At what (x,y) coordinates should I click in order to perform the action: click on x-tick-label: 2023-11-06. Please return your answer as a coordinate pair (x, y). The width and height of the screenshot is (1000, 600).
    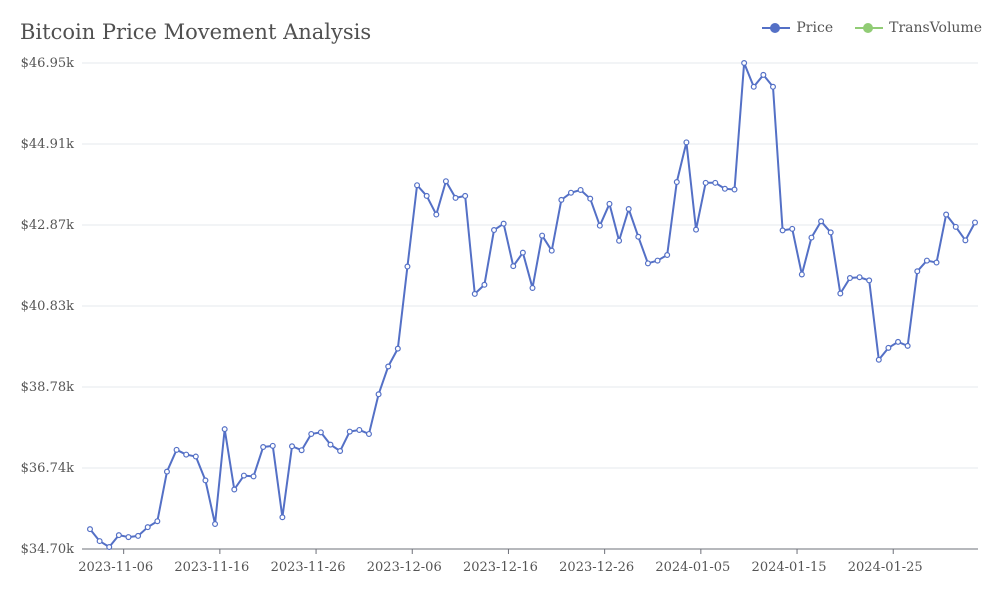
    Looking at the image, I should click on (115, 567).